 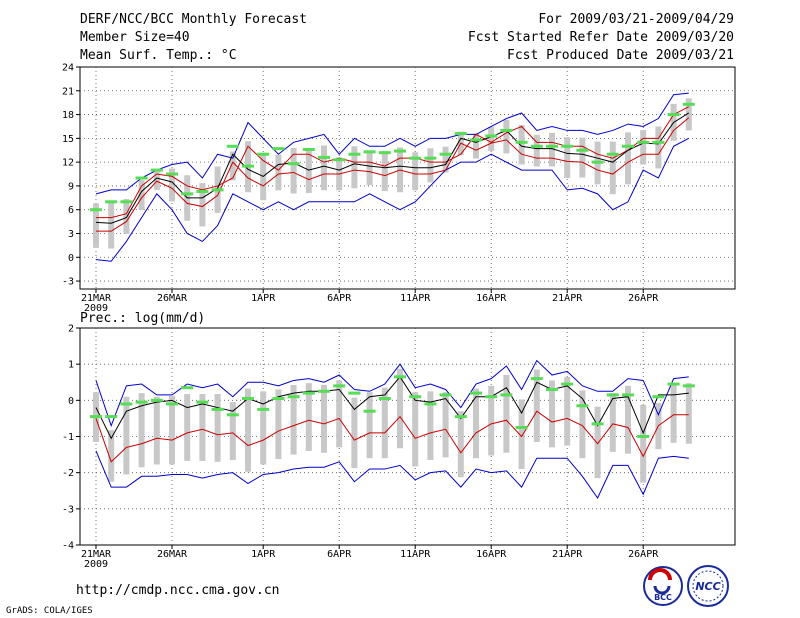 I want to click on prec-ytick-label: -3, so click(x=68, y=509).